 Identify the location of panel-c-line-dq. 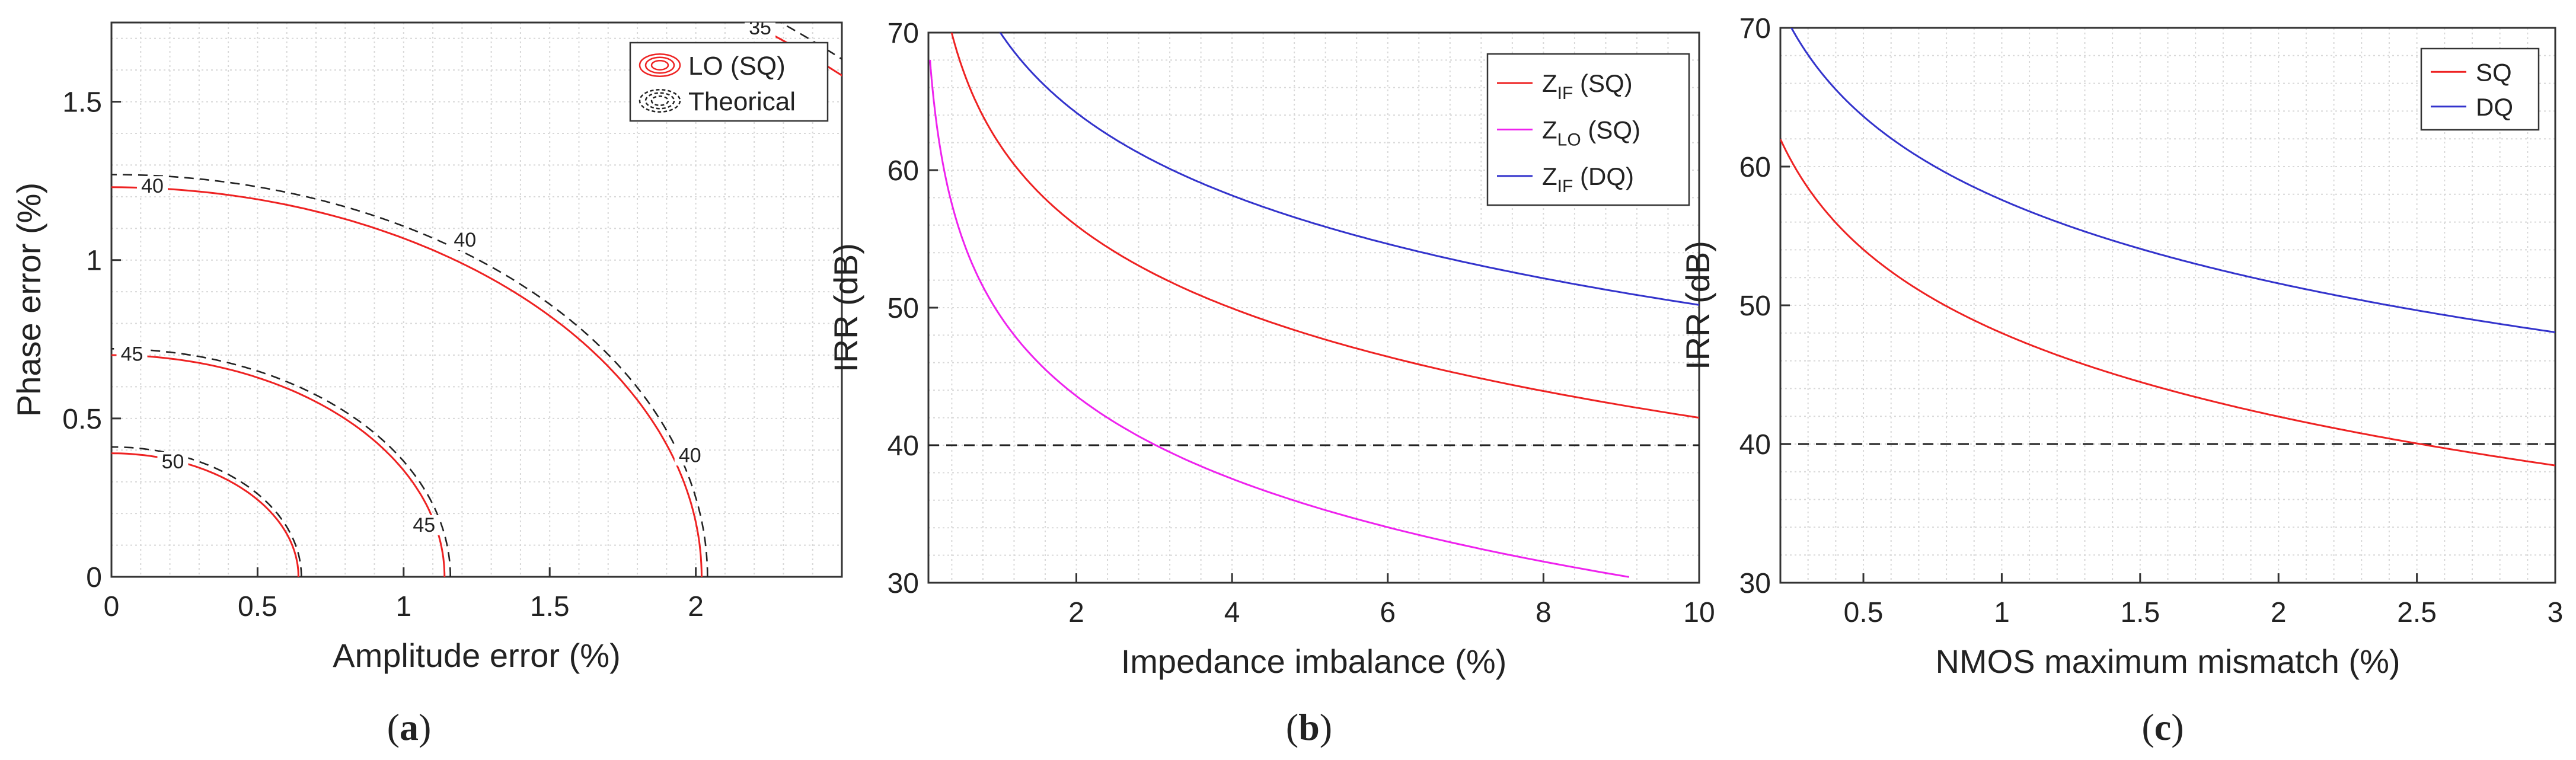
(2172, 181).